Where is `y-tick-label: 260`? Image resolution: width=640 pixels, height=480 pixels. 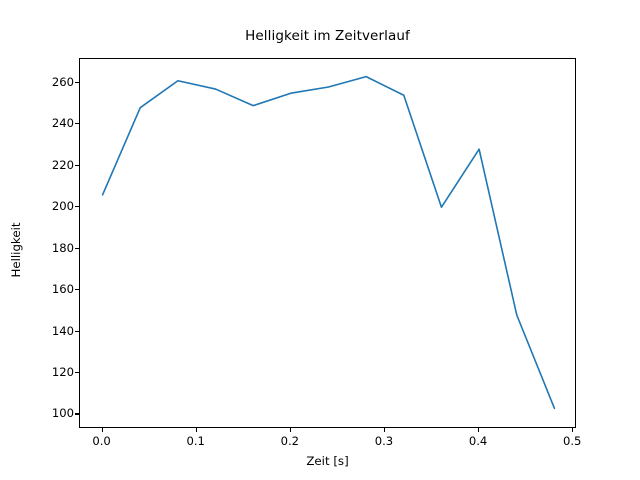 y-tick-label: 260 is located at coordinates (62, 81).